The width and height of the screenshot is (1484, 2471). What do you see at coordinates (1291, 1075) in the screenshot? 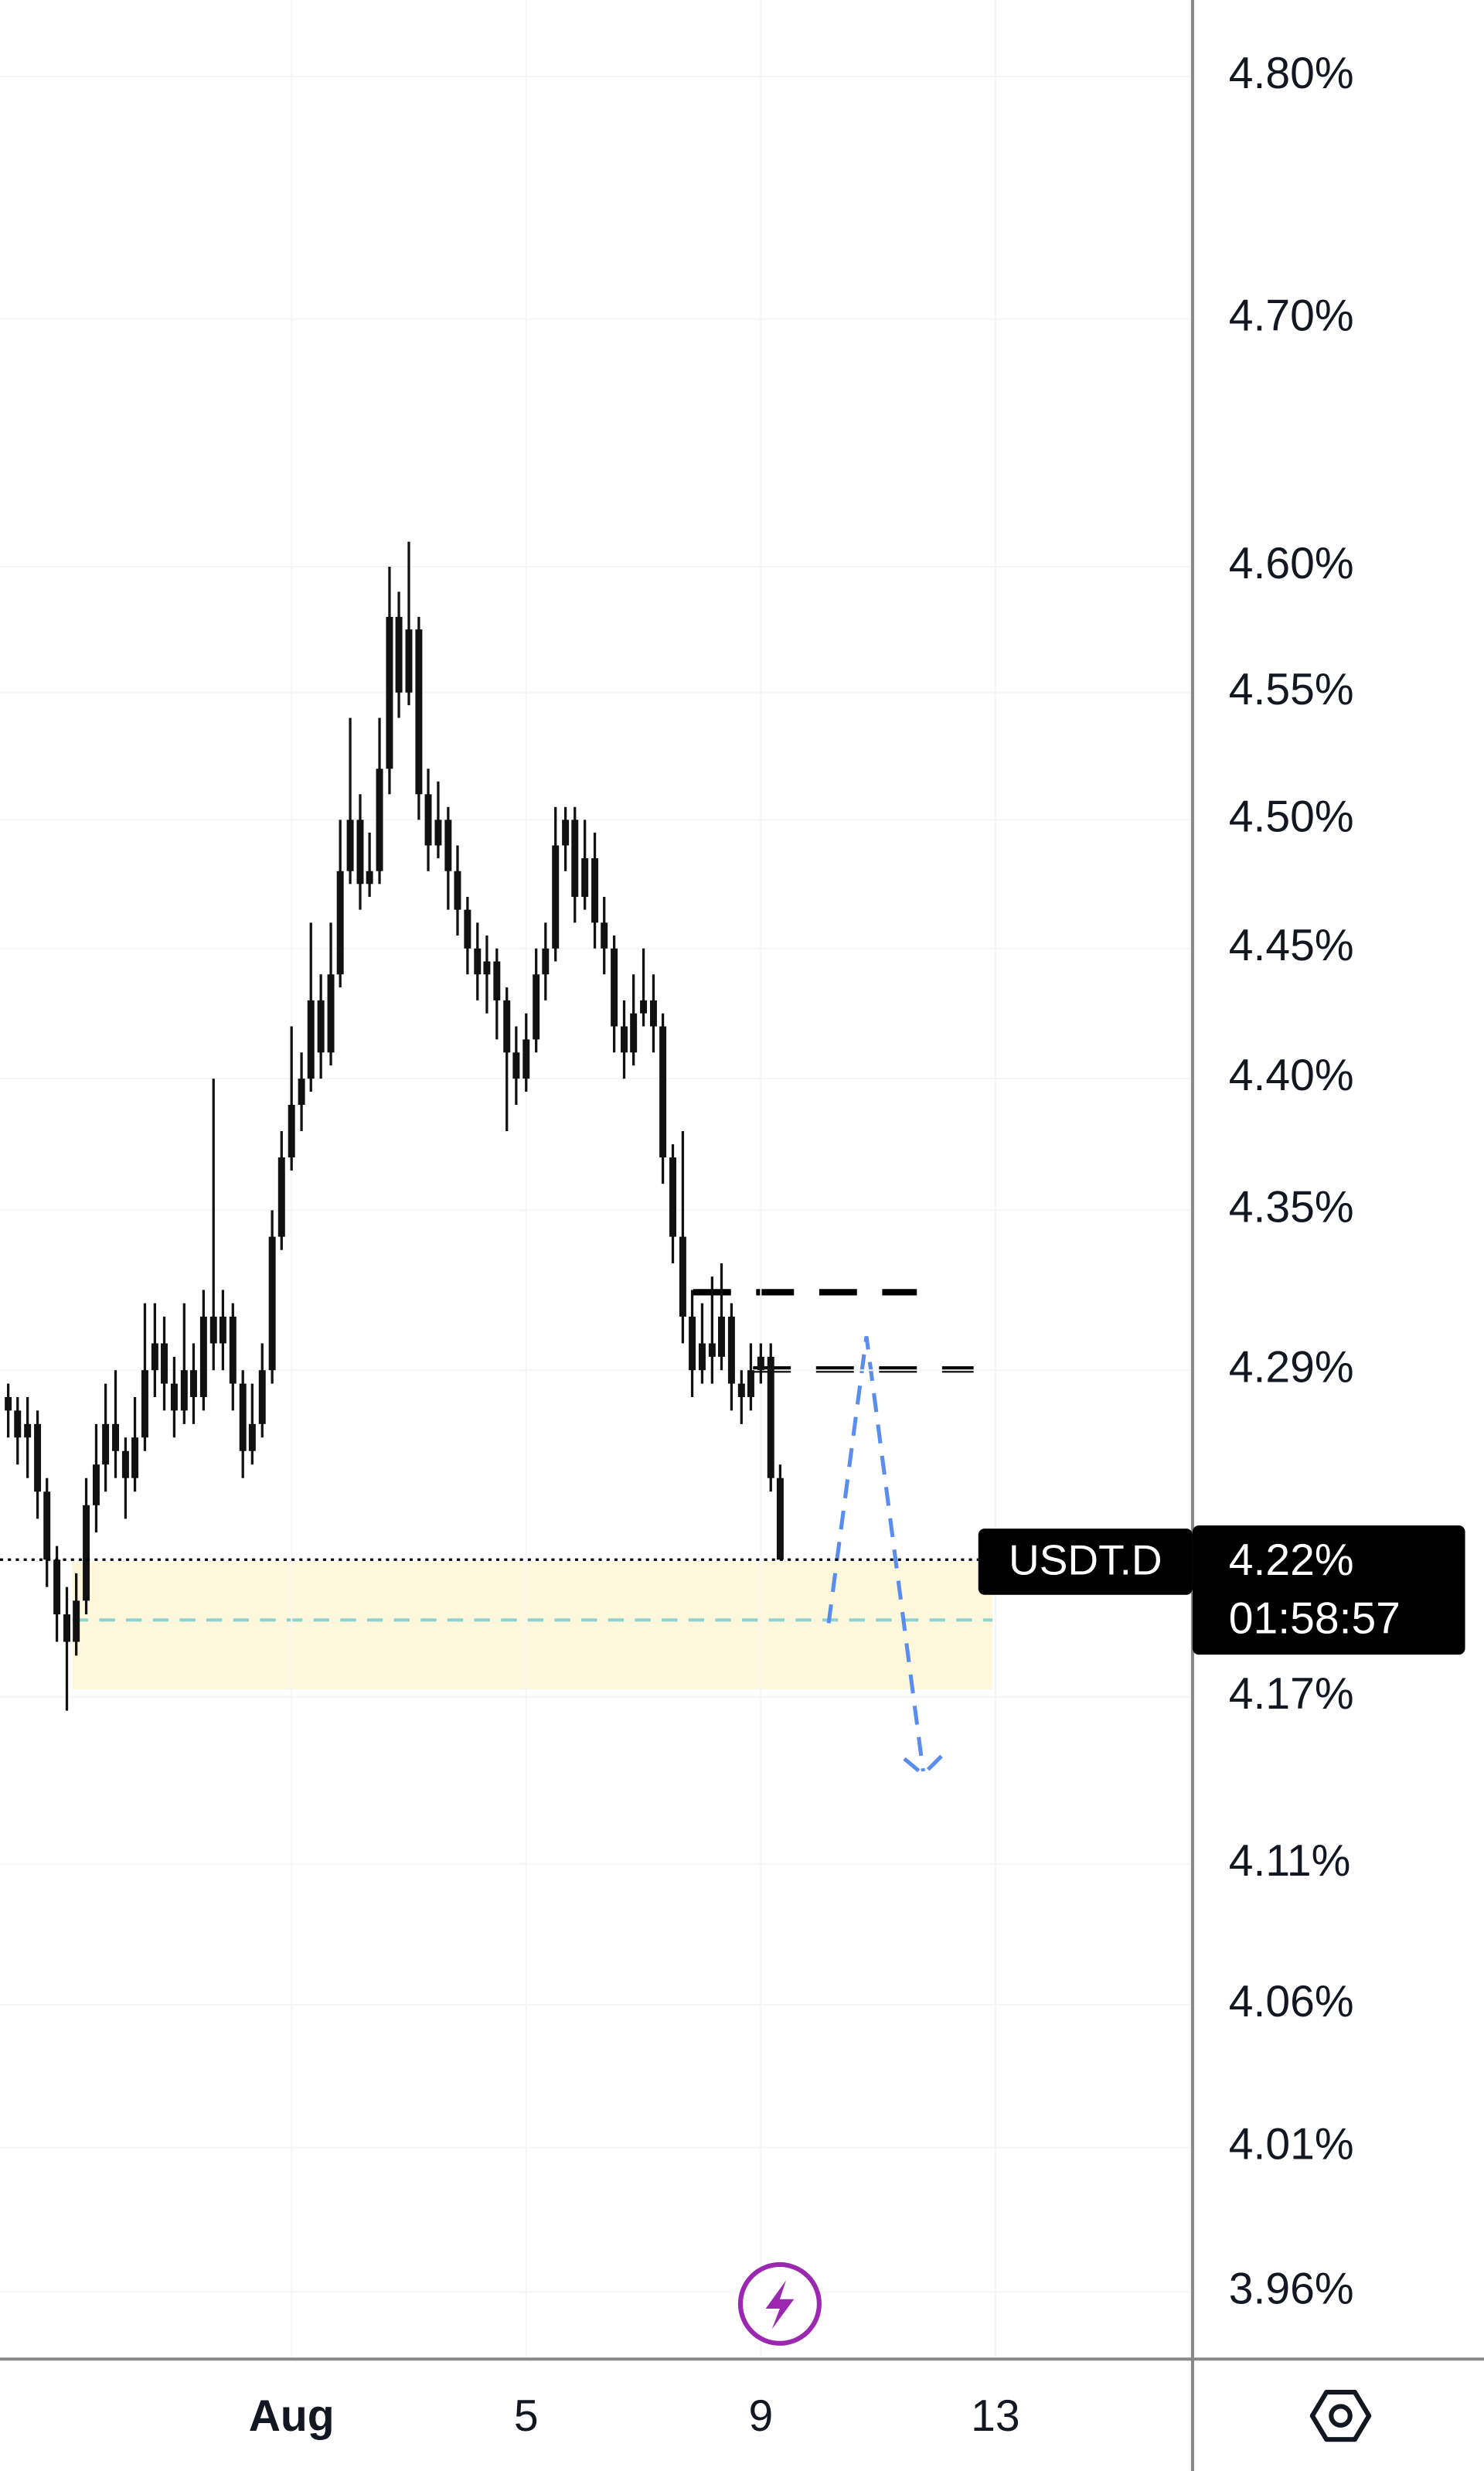
I see `y-tick-label: 4.40%` at bounding box center [1291, 1075].